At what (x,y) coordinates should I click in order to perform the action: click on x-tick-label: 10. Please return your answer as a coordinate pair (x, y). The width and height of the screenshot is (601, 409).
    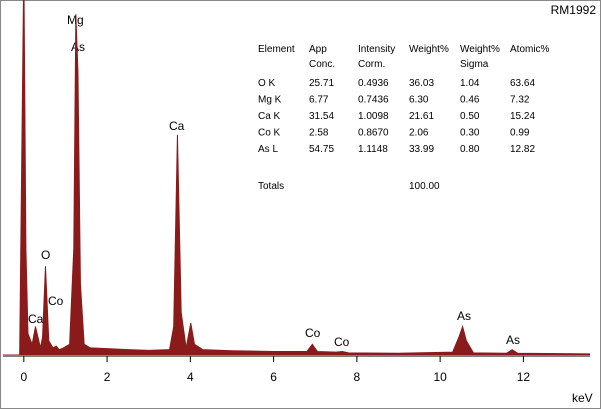
    Looking at the image, I should click on (440, 377).